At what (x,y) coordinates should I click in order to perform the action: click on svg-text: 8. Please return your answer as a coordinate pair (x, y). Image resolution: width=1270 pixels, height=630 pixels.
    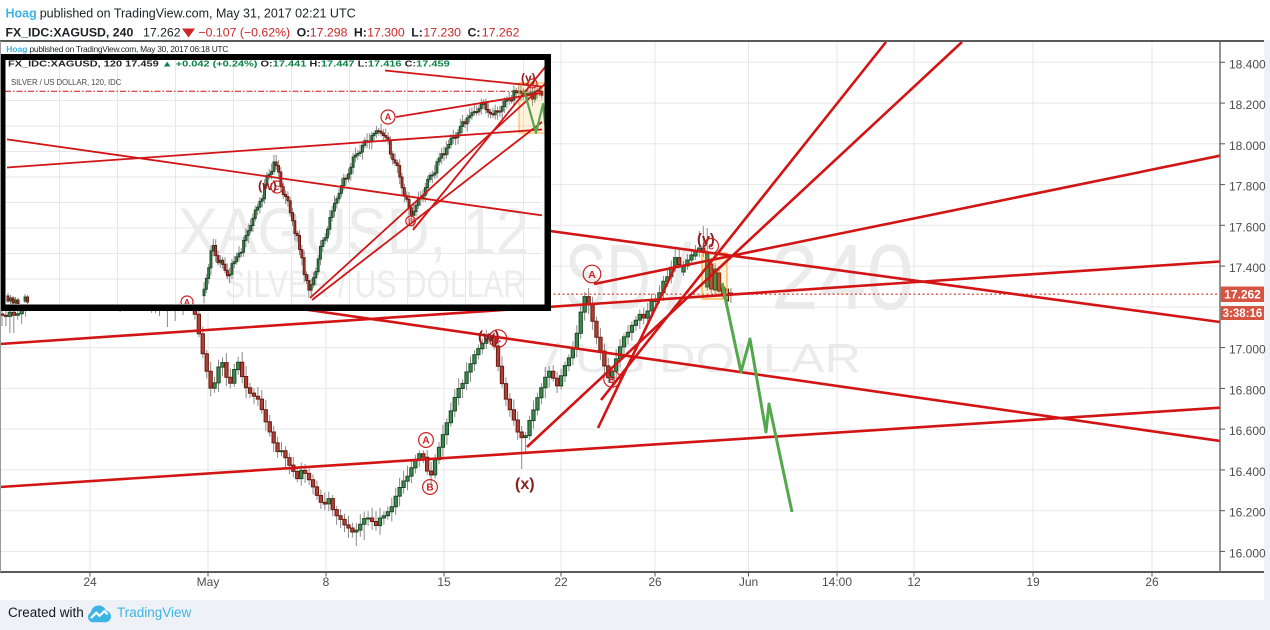
    Looking at the image, I should click on (326, 582).